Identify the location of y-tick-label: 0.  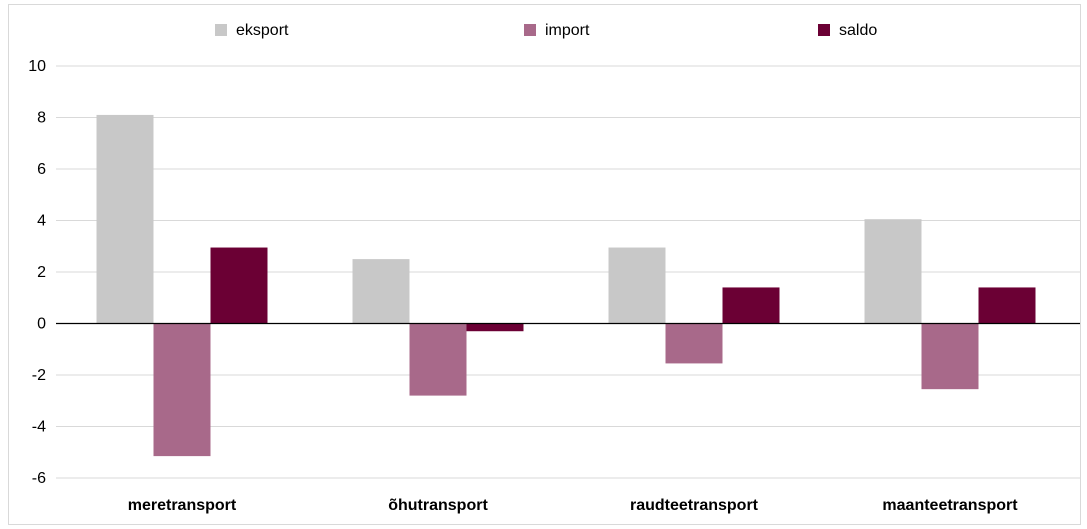
(41, 324).